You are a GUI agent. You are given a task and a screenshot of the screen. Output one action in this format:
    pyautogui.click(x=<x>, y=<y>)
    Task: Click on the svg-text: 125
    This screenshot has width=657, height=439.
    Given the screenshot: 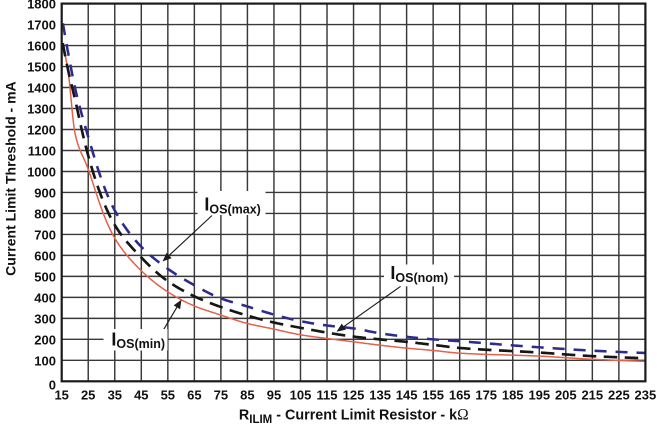 What is the action you would take?
    pyautogui.click(x=354, y=395)
    